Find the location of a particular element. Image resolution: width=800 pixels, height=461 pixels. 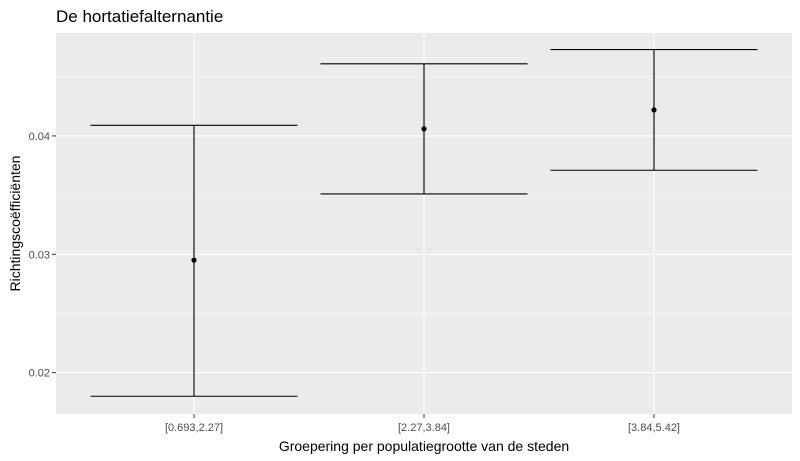

x-axis: [0.693,2.27] [2.27,3.84] [3.84,5.42] is located at coordinates (422, 424).